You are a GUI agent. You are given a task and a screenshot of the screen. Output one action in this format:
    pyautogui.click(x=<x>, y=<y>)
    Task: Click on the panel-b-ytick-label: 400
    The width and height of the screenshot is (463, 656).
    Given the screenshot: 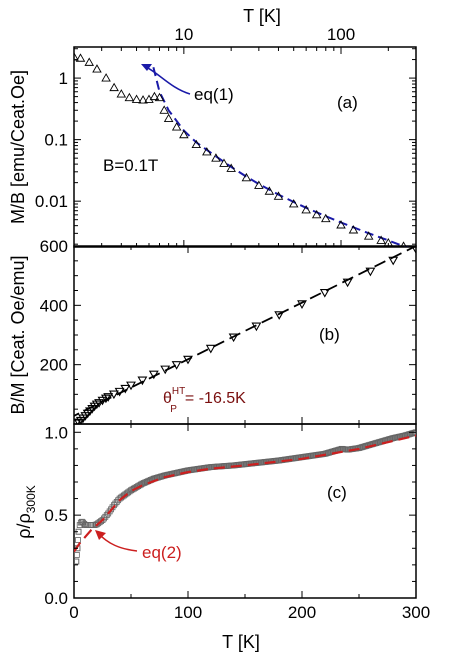 What is the action you would take?
    pyautogui.click(x=54, y=305)
    